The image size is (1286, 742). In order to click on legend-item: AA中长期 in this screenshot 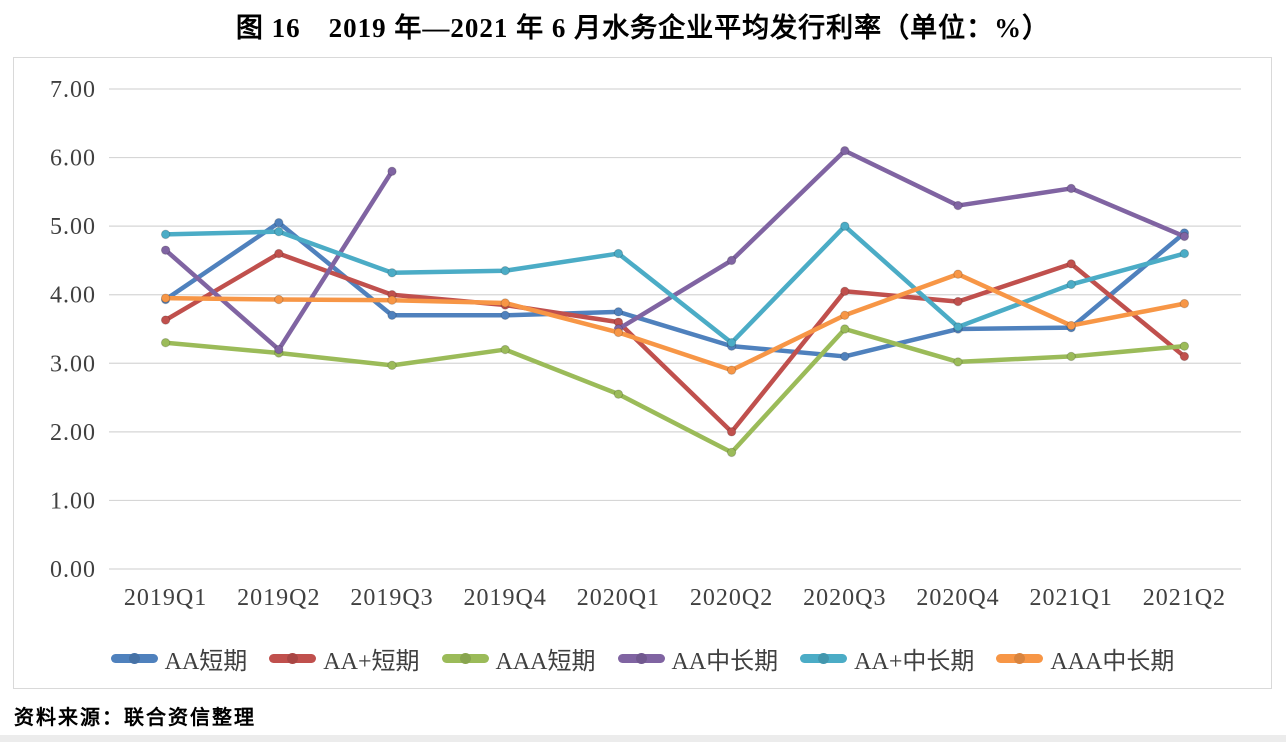, I will do `click(698, 658)`.